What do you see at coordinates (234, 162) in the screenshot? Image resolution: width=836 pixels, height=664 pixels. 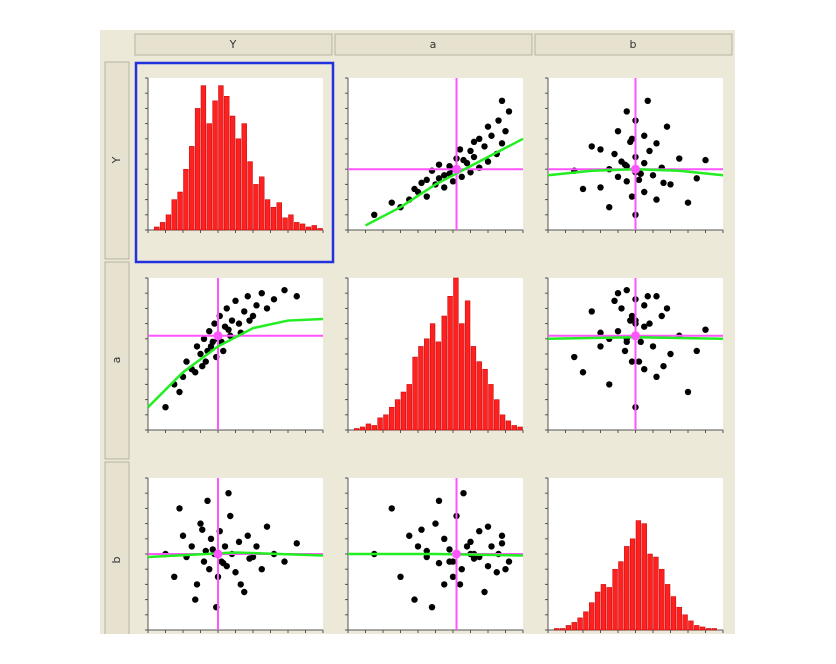 I see `selected-cell-border` at bounding box center [234, 162].